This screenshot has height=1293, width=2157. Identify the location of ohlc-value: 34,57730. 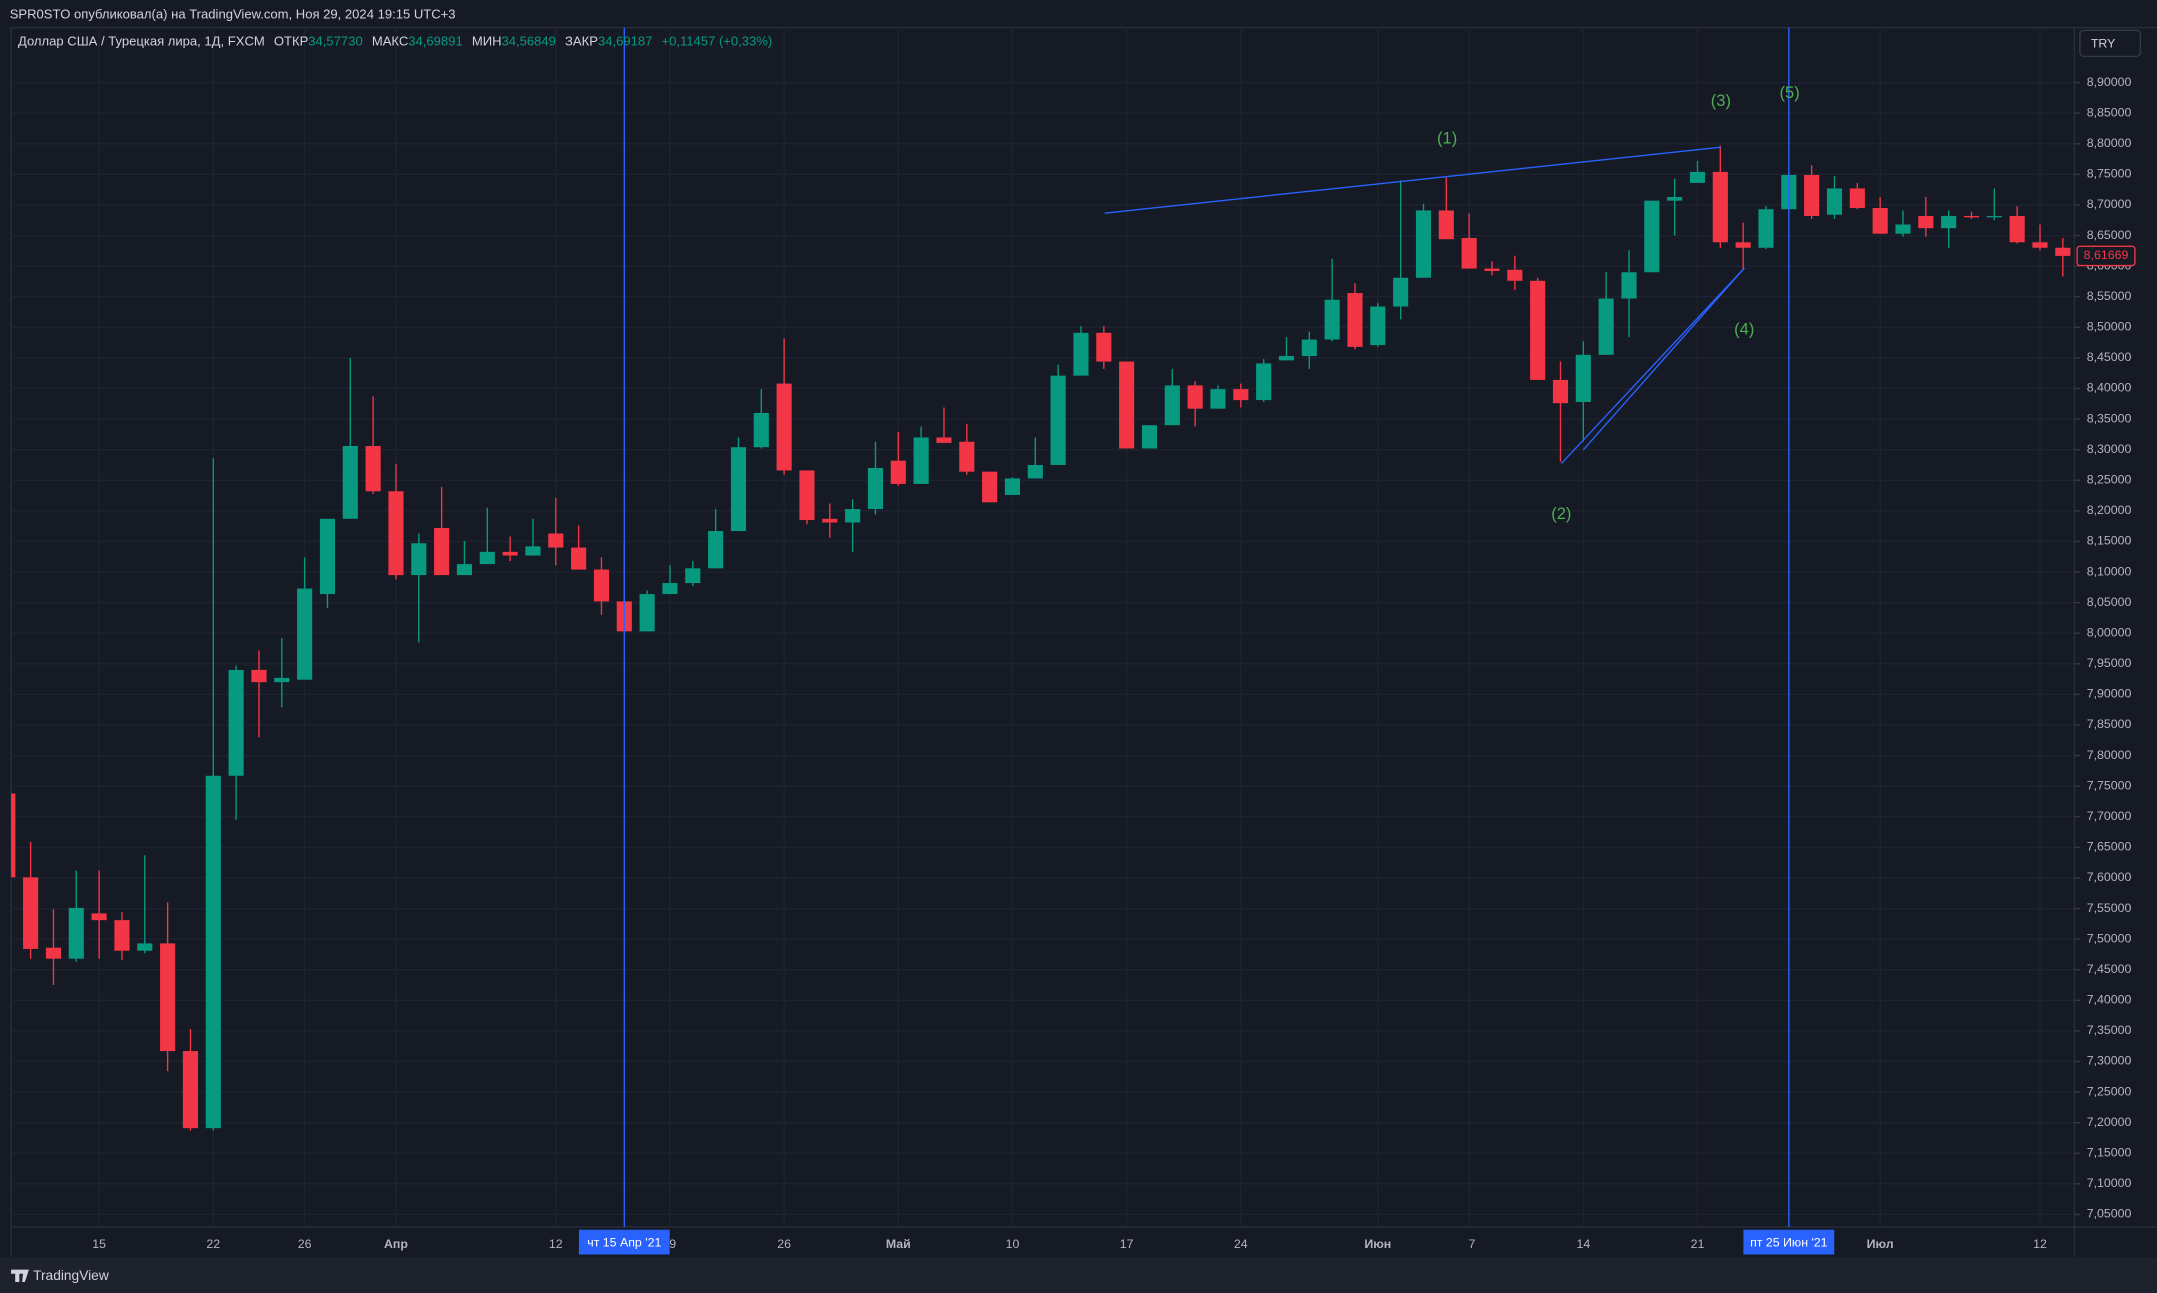
(335, 41).